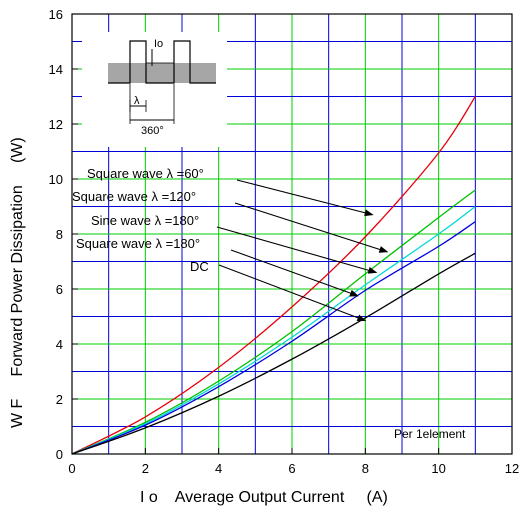  Describe the element at coordinates (291, 468) in the screenshot. I see `x-tick-label: 6` at that location.